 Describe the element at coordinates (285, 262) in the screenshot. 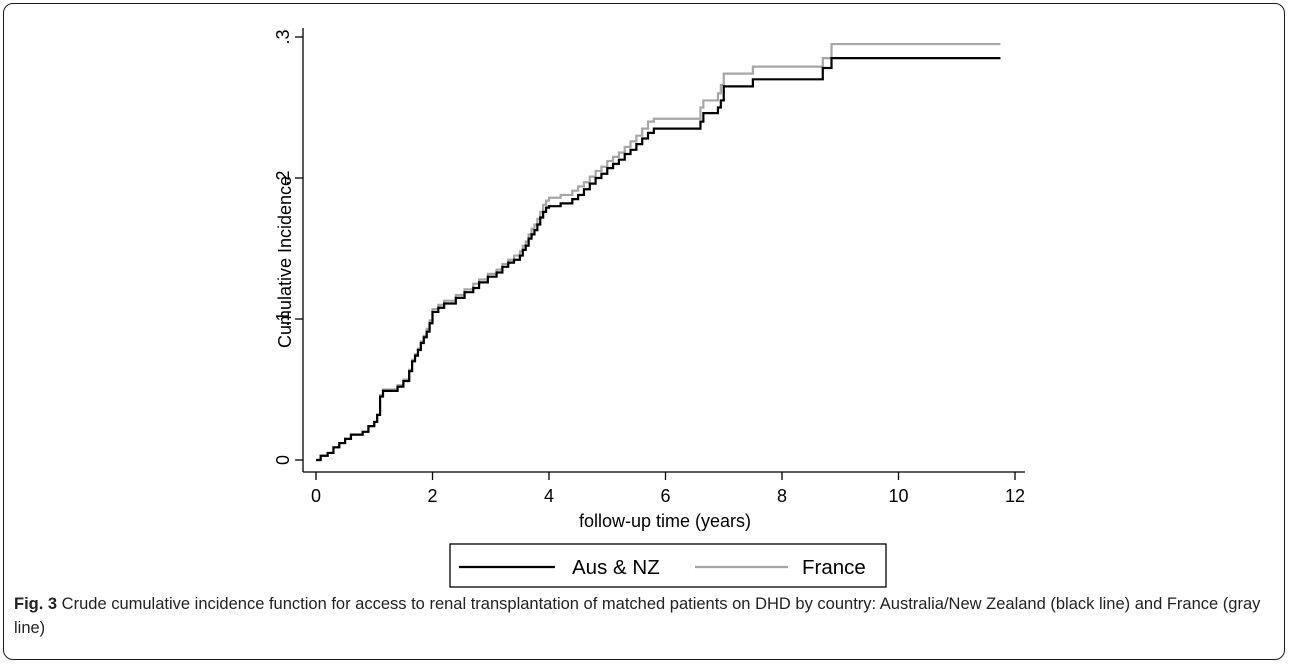

I see `y-axis-title: Cumulative Incidence` at that location.